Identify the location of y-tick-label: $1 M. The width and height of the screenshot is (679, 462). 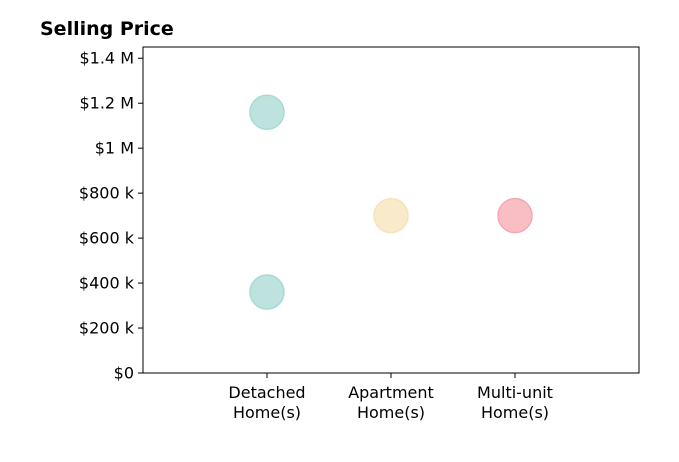
(114, 148).